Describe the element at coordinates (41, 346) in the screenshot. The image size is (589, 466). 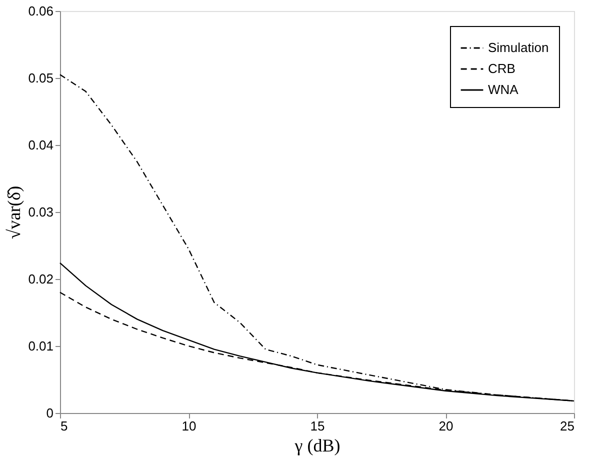
I see `y-tick-label: 0.01` at that location.